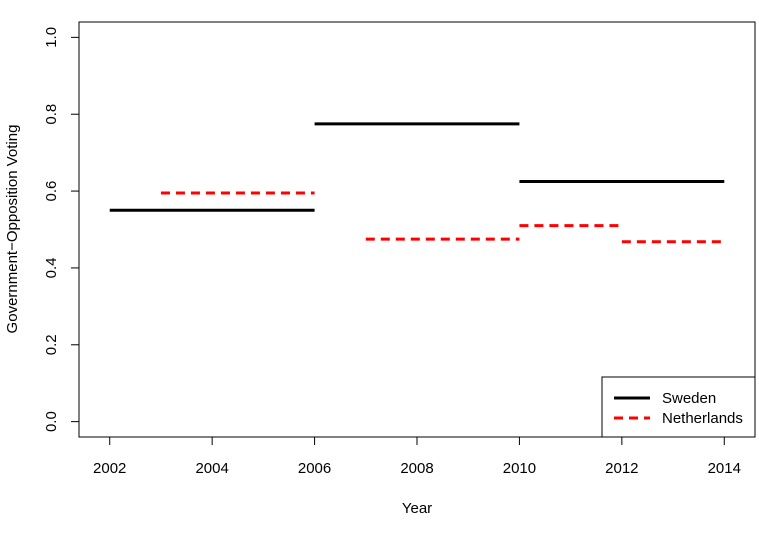 The height and width of the screenshot is (535, 759). What do you see at coordinates (417, 167) in the screenshot?
I see `series-sweden` at bounding box center [417, 167].